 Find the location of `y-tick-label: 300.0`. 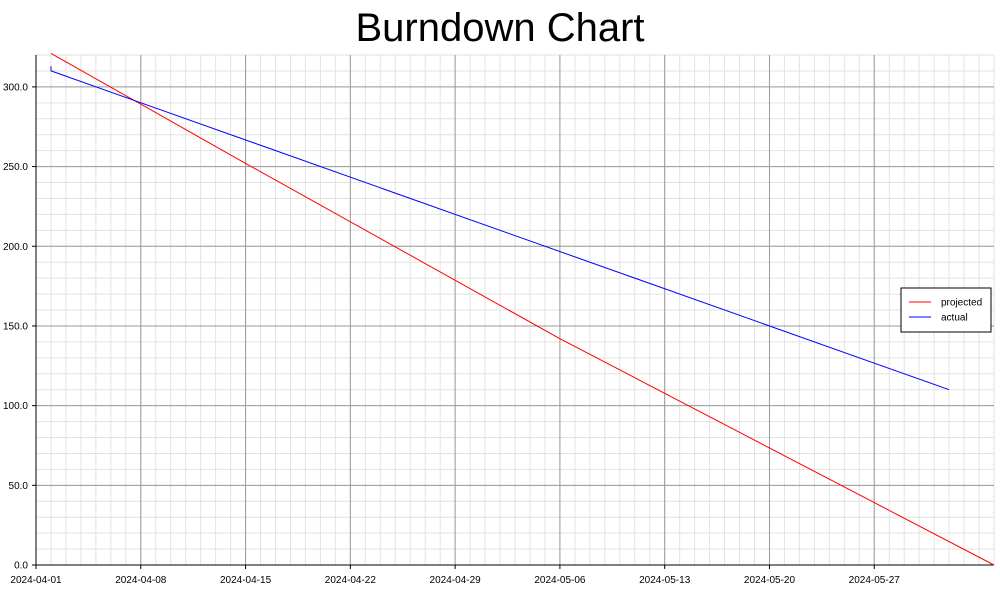

y-tick-label: 300.0 is located at coordinates (15, 87).